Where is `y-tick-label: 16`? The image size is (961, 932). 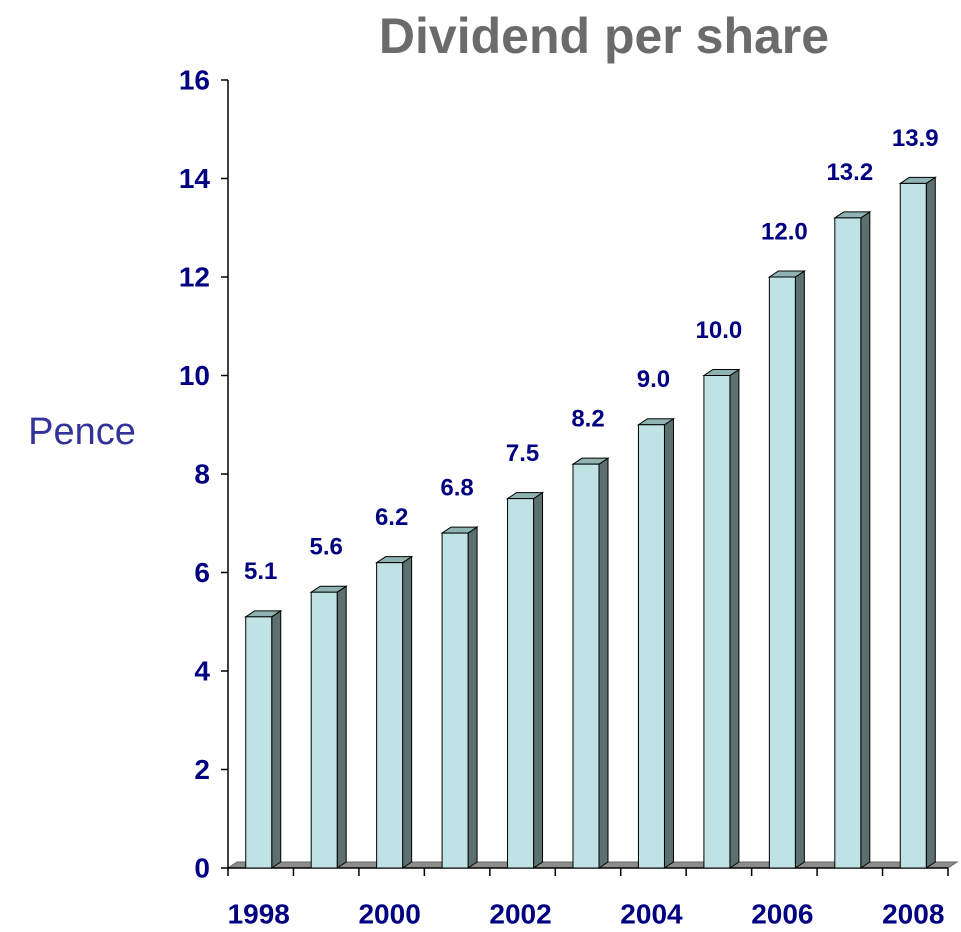 y-tick-label: 16 is located at coordinates (194, 79).